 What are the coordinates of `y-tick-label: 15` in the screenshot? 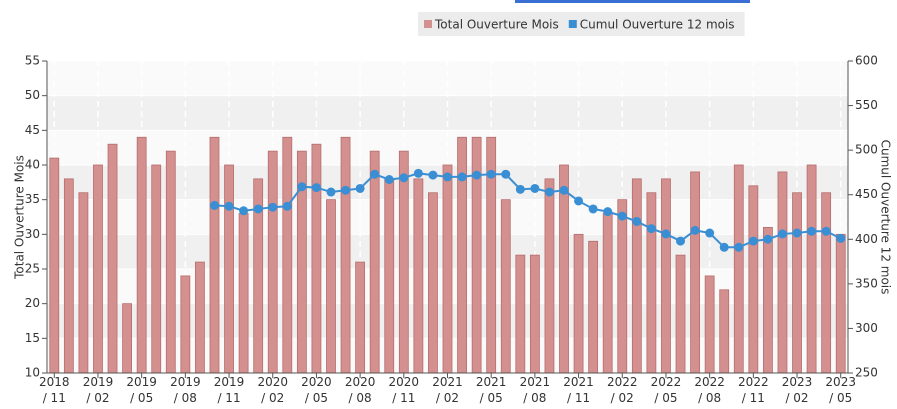 It's located at (32, 338).